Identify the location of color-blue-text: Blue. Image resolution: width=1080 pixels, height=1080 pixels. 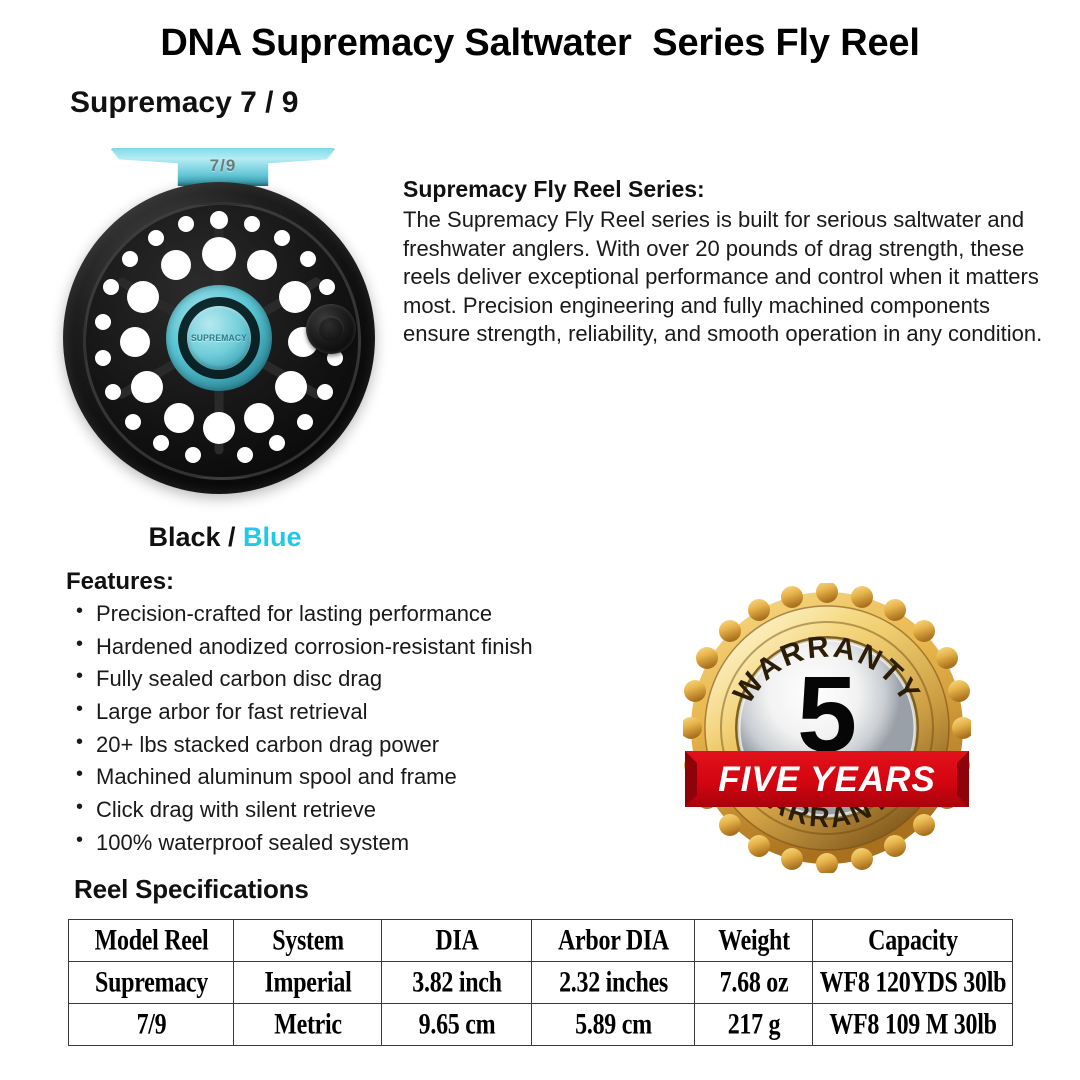
(272, 537).